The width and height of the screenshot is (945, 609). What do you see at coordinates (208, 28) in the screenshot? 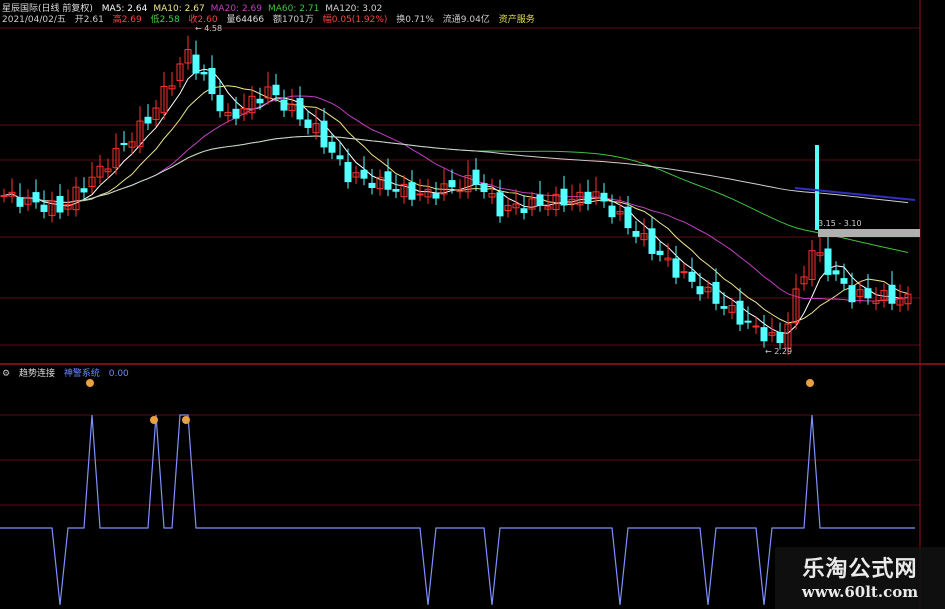
I see `high-label: ← 4.58` at bounding box center [208, 28].